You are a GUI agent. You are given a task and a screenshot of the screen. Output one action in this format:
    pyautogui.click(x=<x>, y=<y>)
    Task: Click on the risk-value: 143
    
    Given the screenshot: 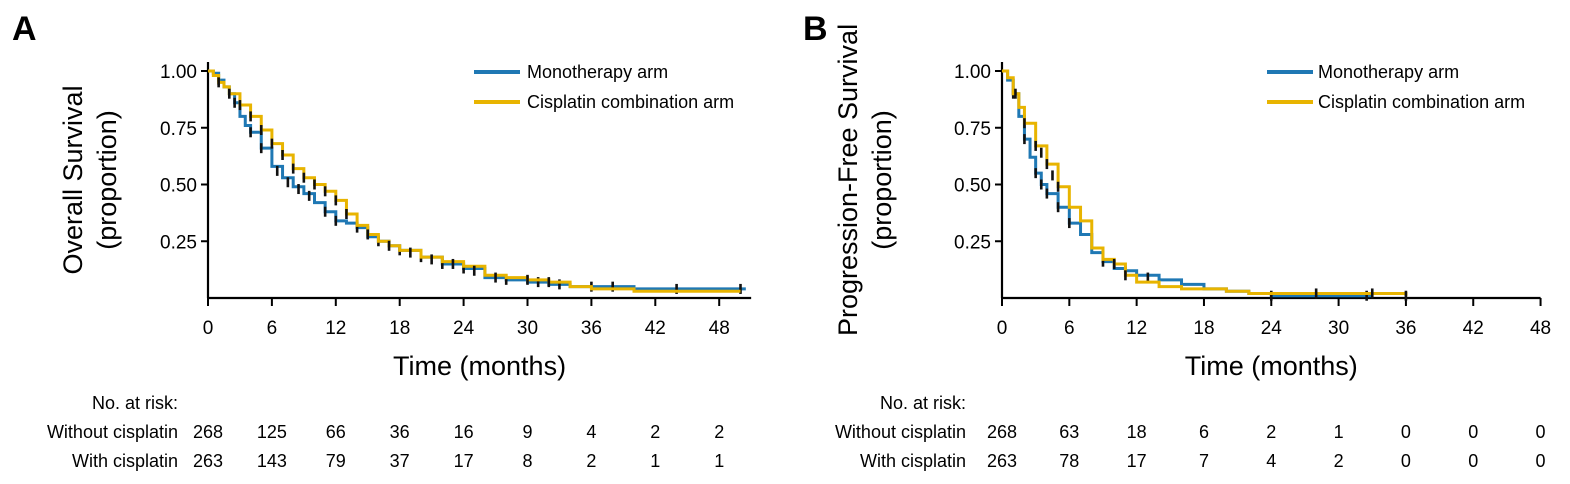 What is the action you would take?
    pyautogui.click(x=272, y=461)
    